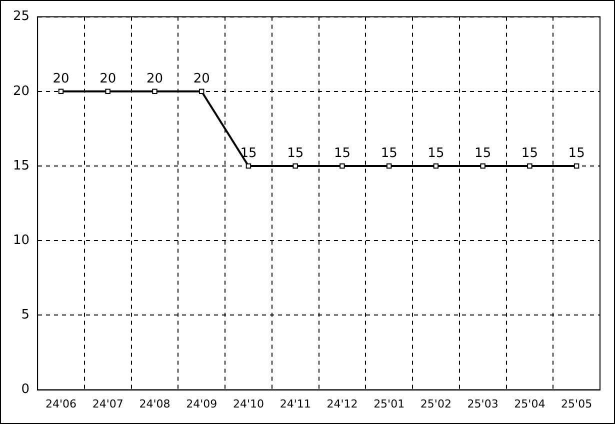 Image resolution: width=615 pixels, height=424 pixels. Describe the element at coordinates (21, 166) in the screenshot. I see `y-tick-label: 15` at that location.